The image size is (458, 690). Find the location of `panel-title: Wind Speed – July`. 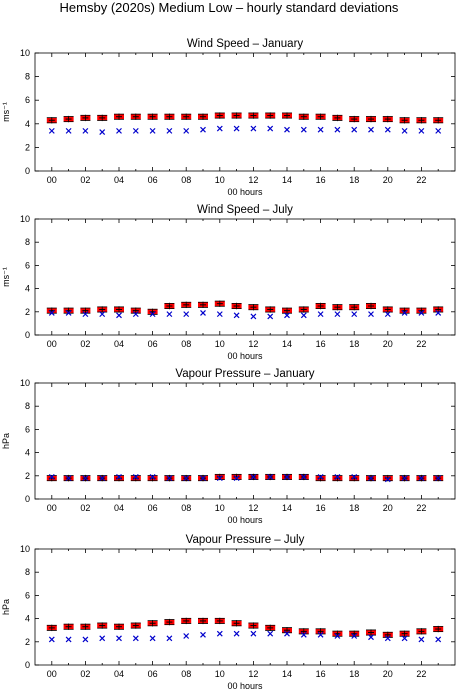

panel-title: Wind Speed – July is located at coordinates (245, 210).